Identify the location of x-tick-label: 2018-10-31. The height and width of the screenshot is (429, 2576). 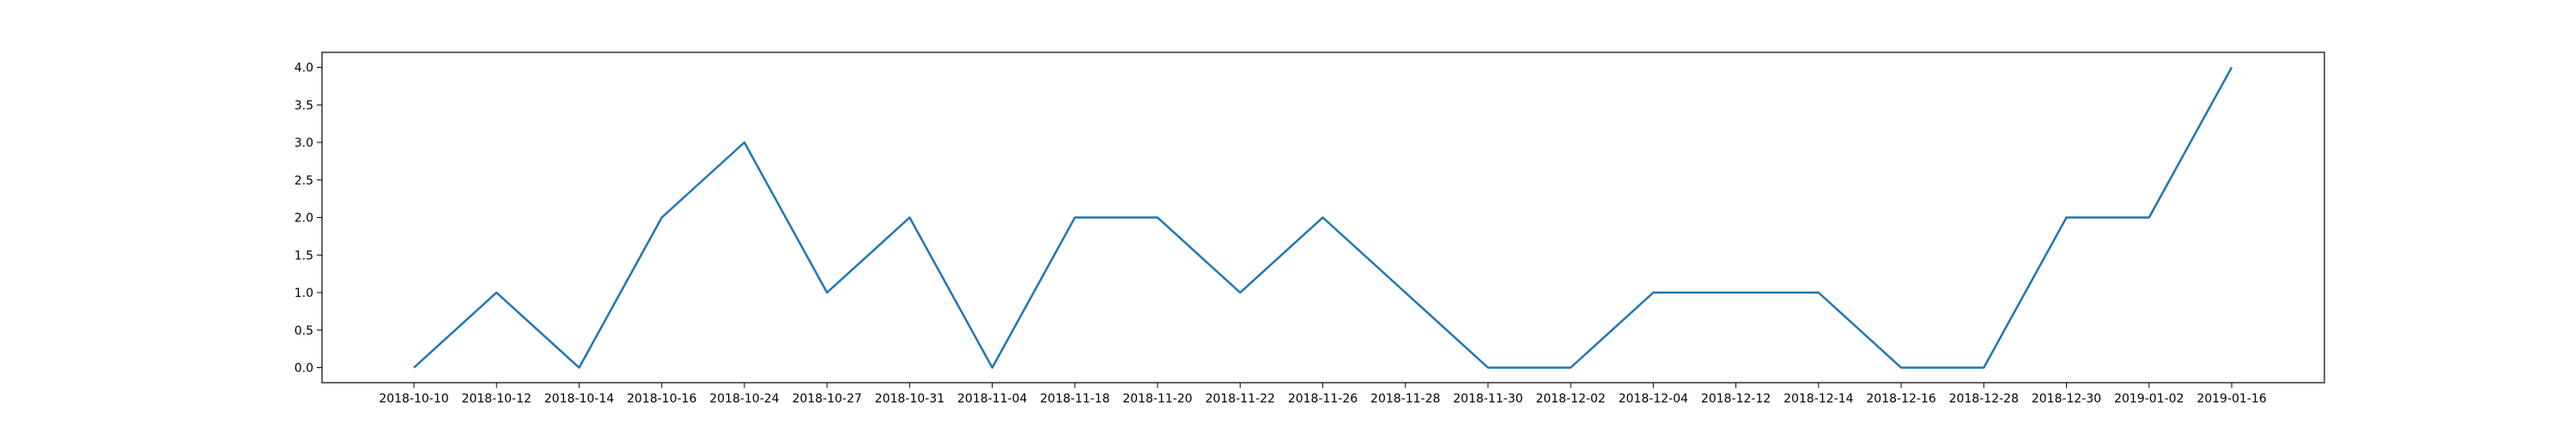
(910, 399).